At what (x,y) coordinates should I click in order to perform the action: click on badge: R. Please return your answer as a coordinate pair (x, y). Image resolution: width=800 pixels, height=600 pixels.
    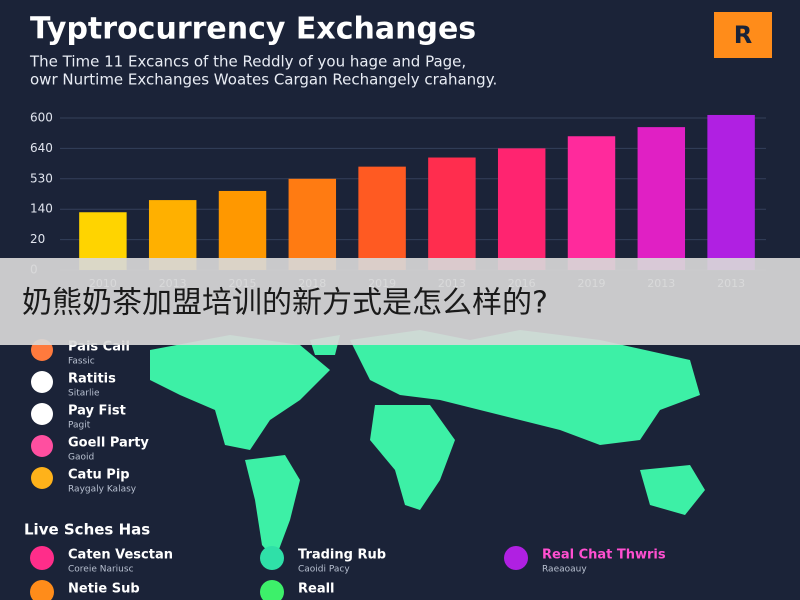
    Looking at the image, I should click on (743, 35).